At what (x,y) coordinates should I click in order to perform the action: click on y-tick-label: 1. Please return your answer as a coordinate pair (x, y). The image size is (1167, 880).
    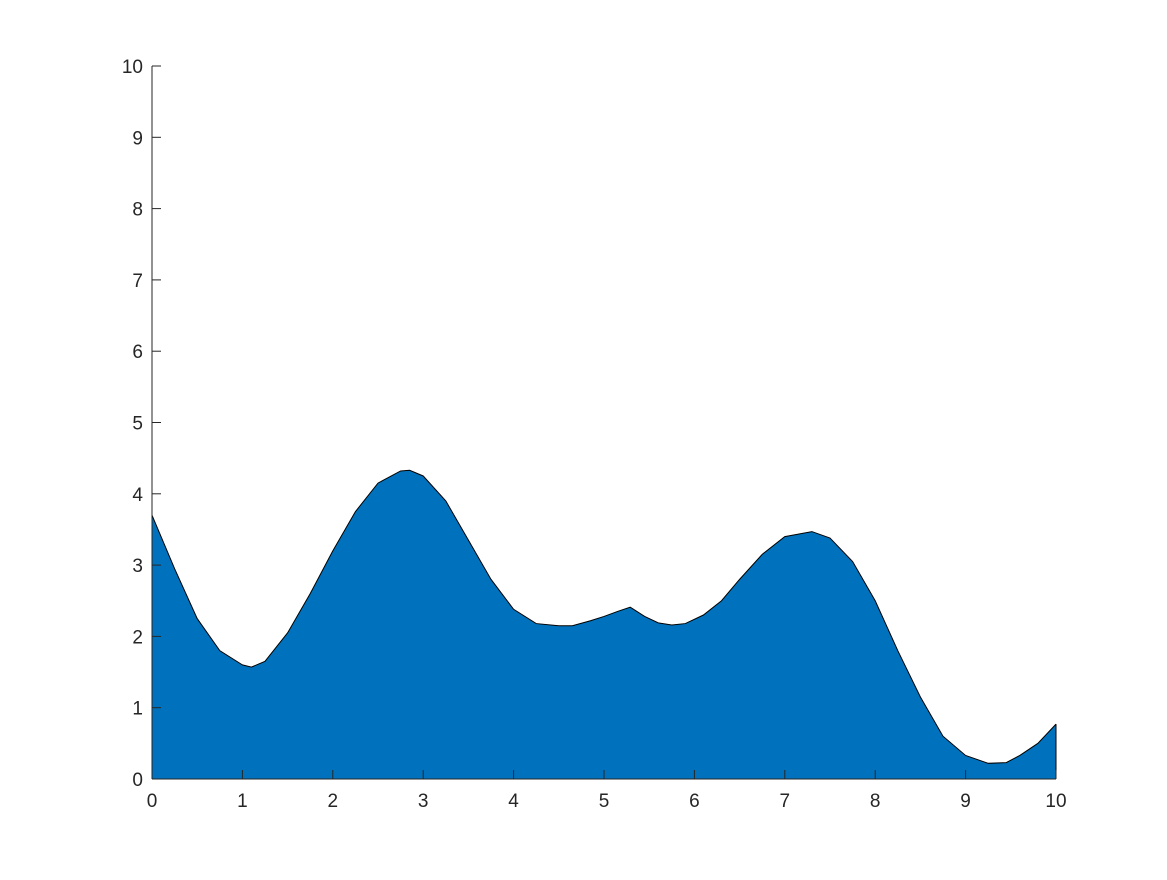
    Looking at the image, I should click on (137, 709).